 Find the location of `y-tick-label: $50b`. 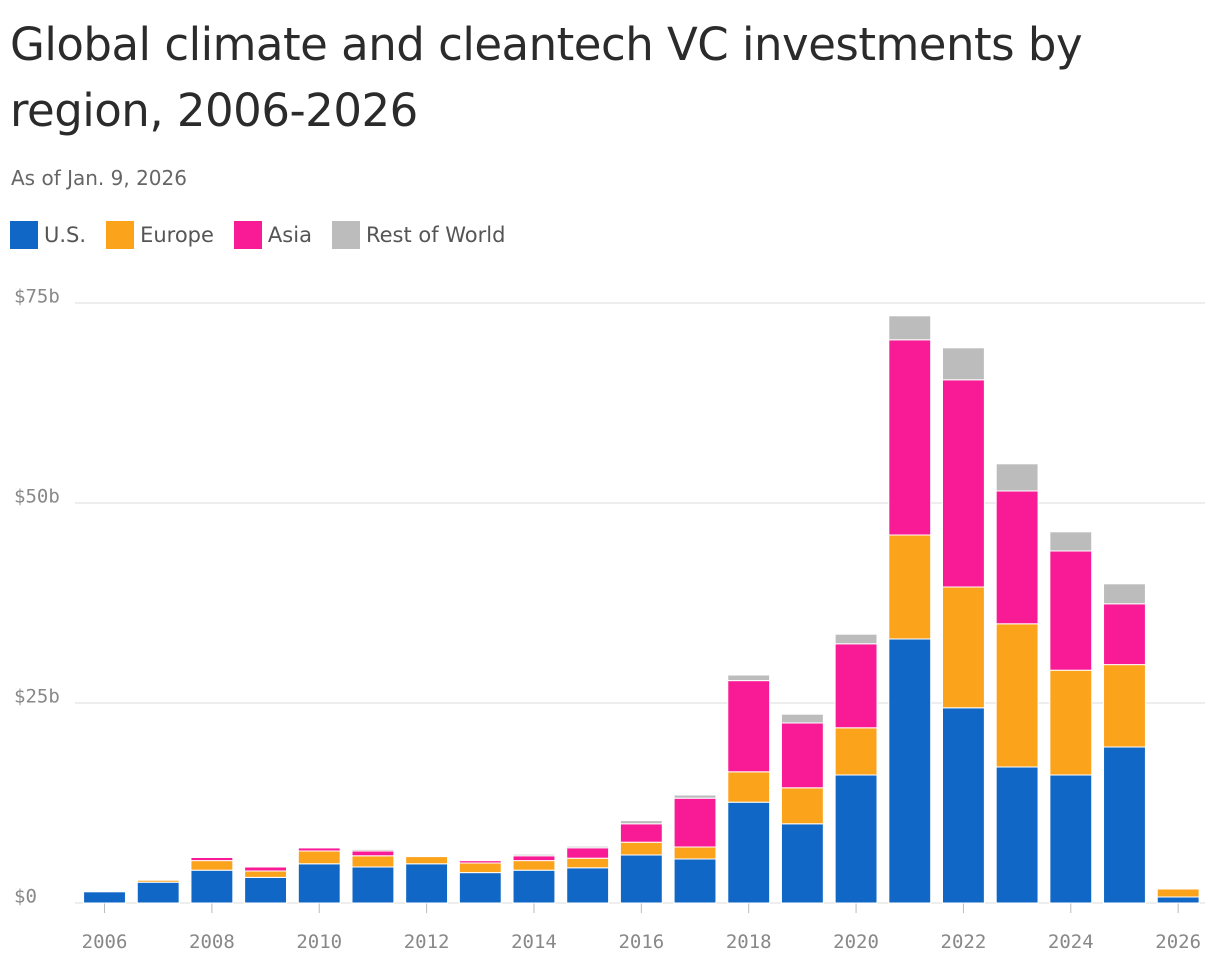

y-tick-label: $50b is located at coordinates (37, 497).